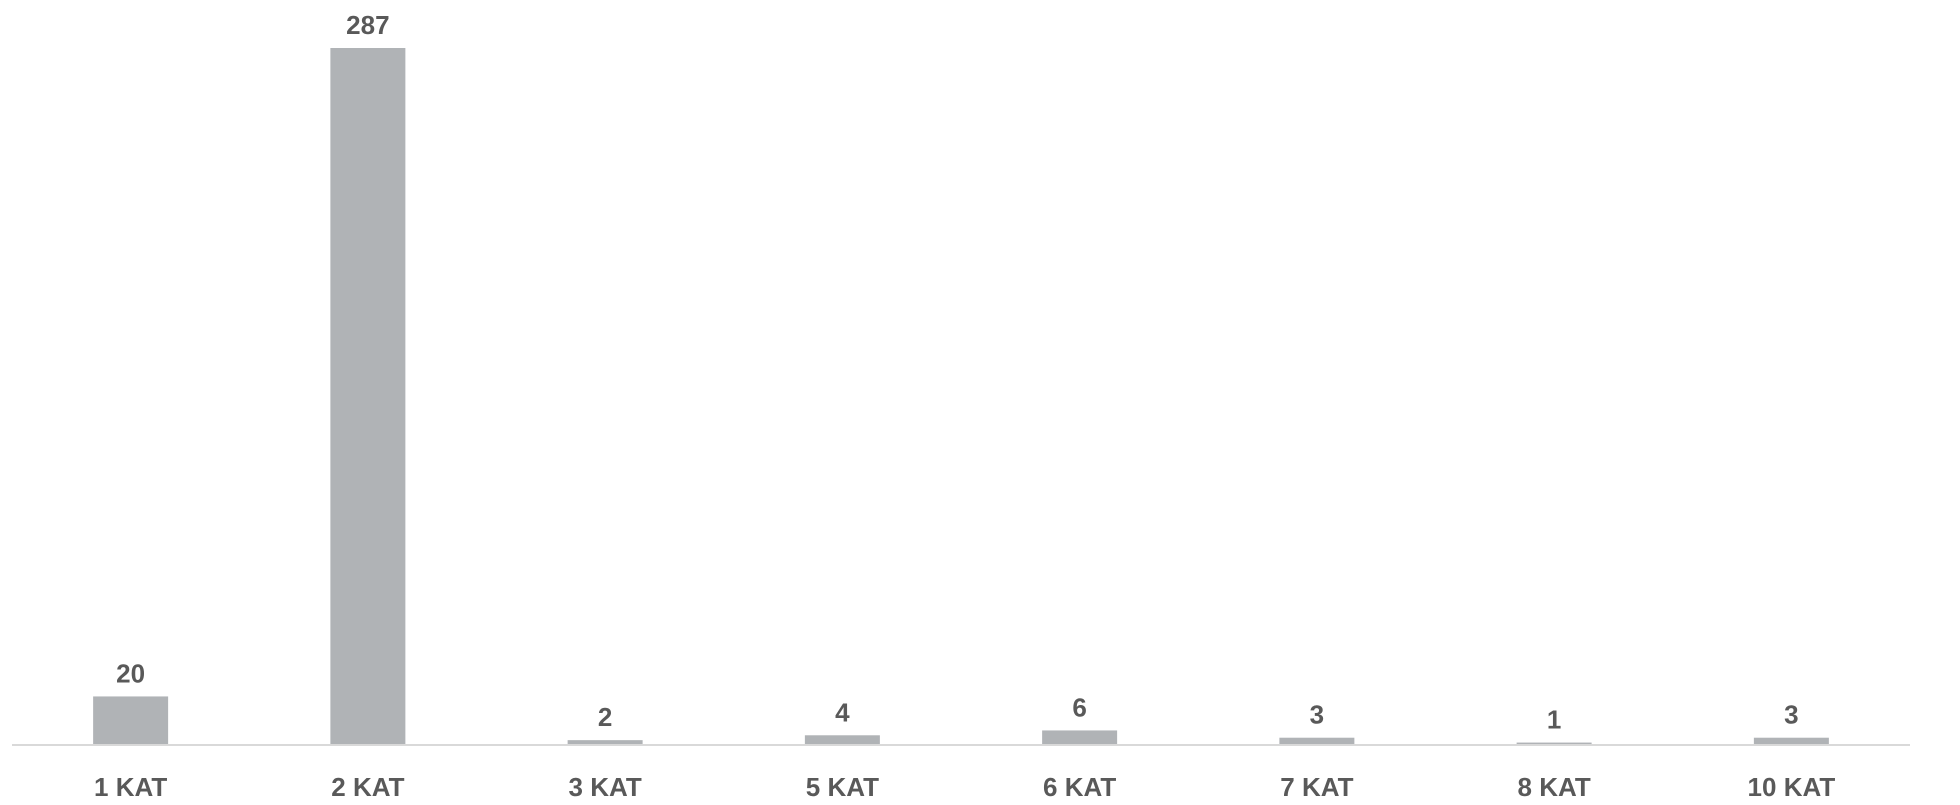 This screenshot has width=1960, height=805. Describe the element at coordinates (842, 787) in the screenshot. I see `x-tick-label: 5 KAT` at that location.